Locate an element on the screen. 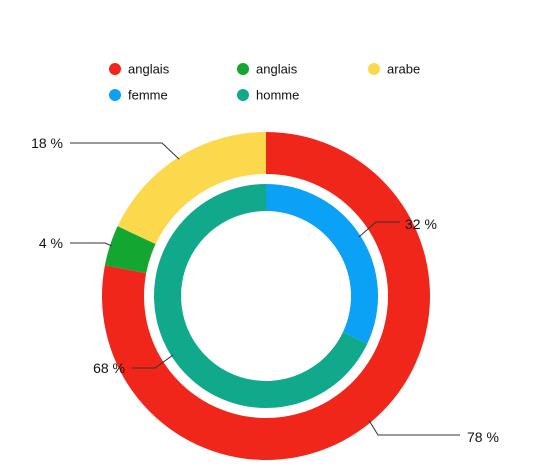 The image size is (544, 468). legend-item: femme is located at coordinates (138, 95).